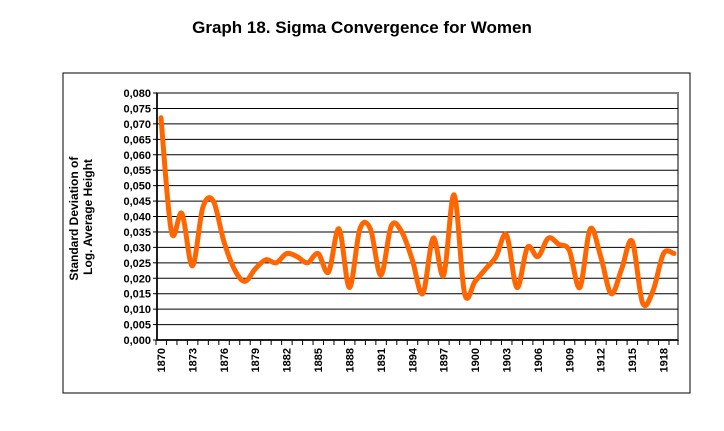 This screenshot has height=431, width=724. What do you see at coordinates (137, 202) in the screenshot?
I see `y-tick-label: 0,045` at bounding box center [137, 202].